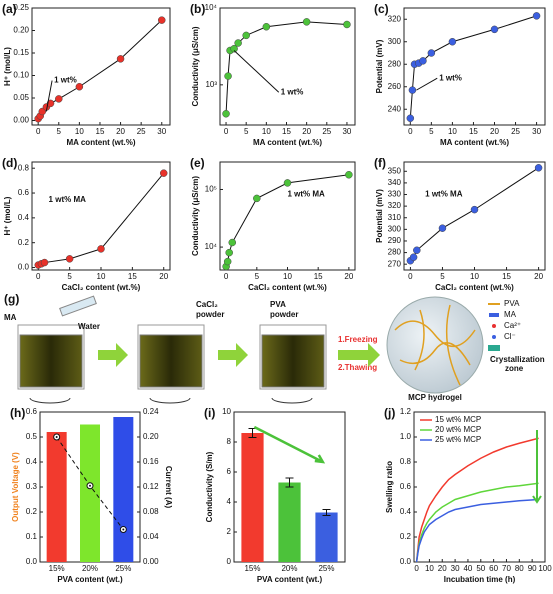 The height and width of the screenshot is (594, 553). I want to click on y-tick-label: 0.5, so click(32, 436).